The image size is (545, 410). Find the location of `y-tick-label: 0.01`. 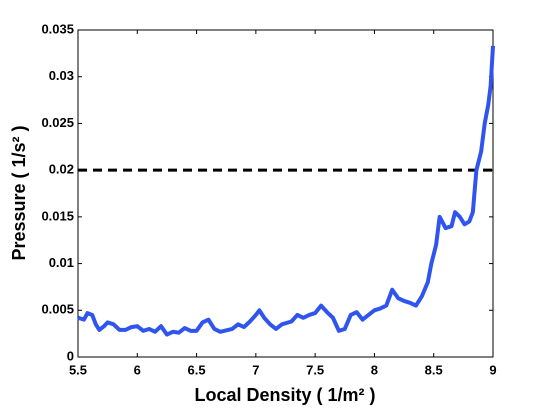

y-tick-label: 0.01 is located at coordinates (61, 262).